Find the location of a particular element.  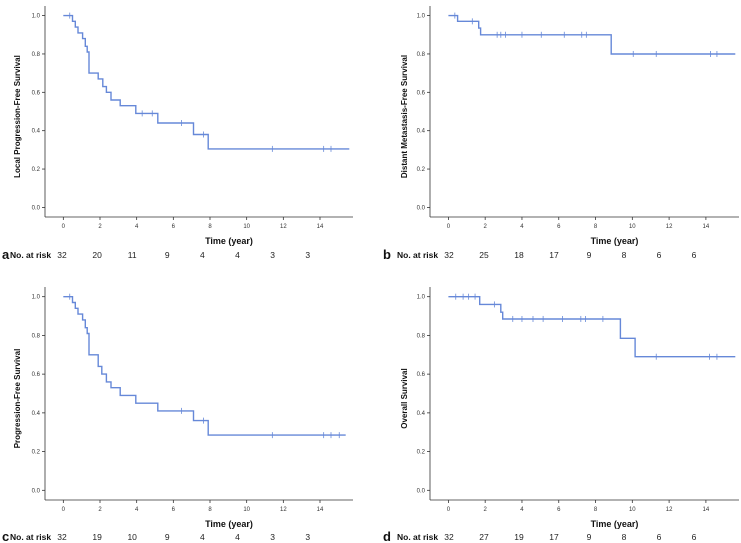

panel-letter: b is located at coordinates (387, 254).